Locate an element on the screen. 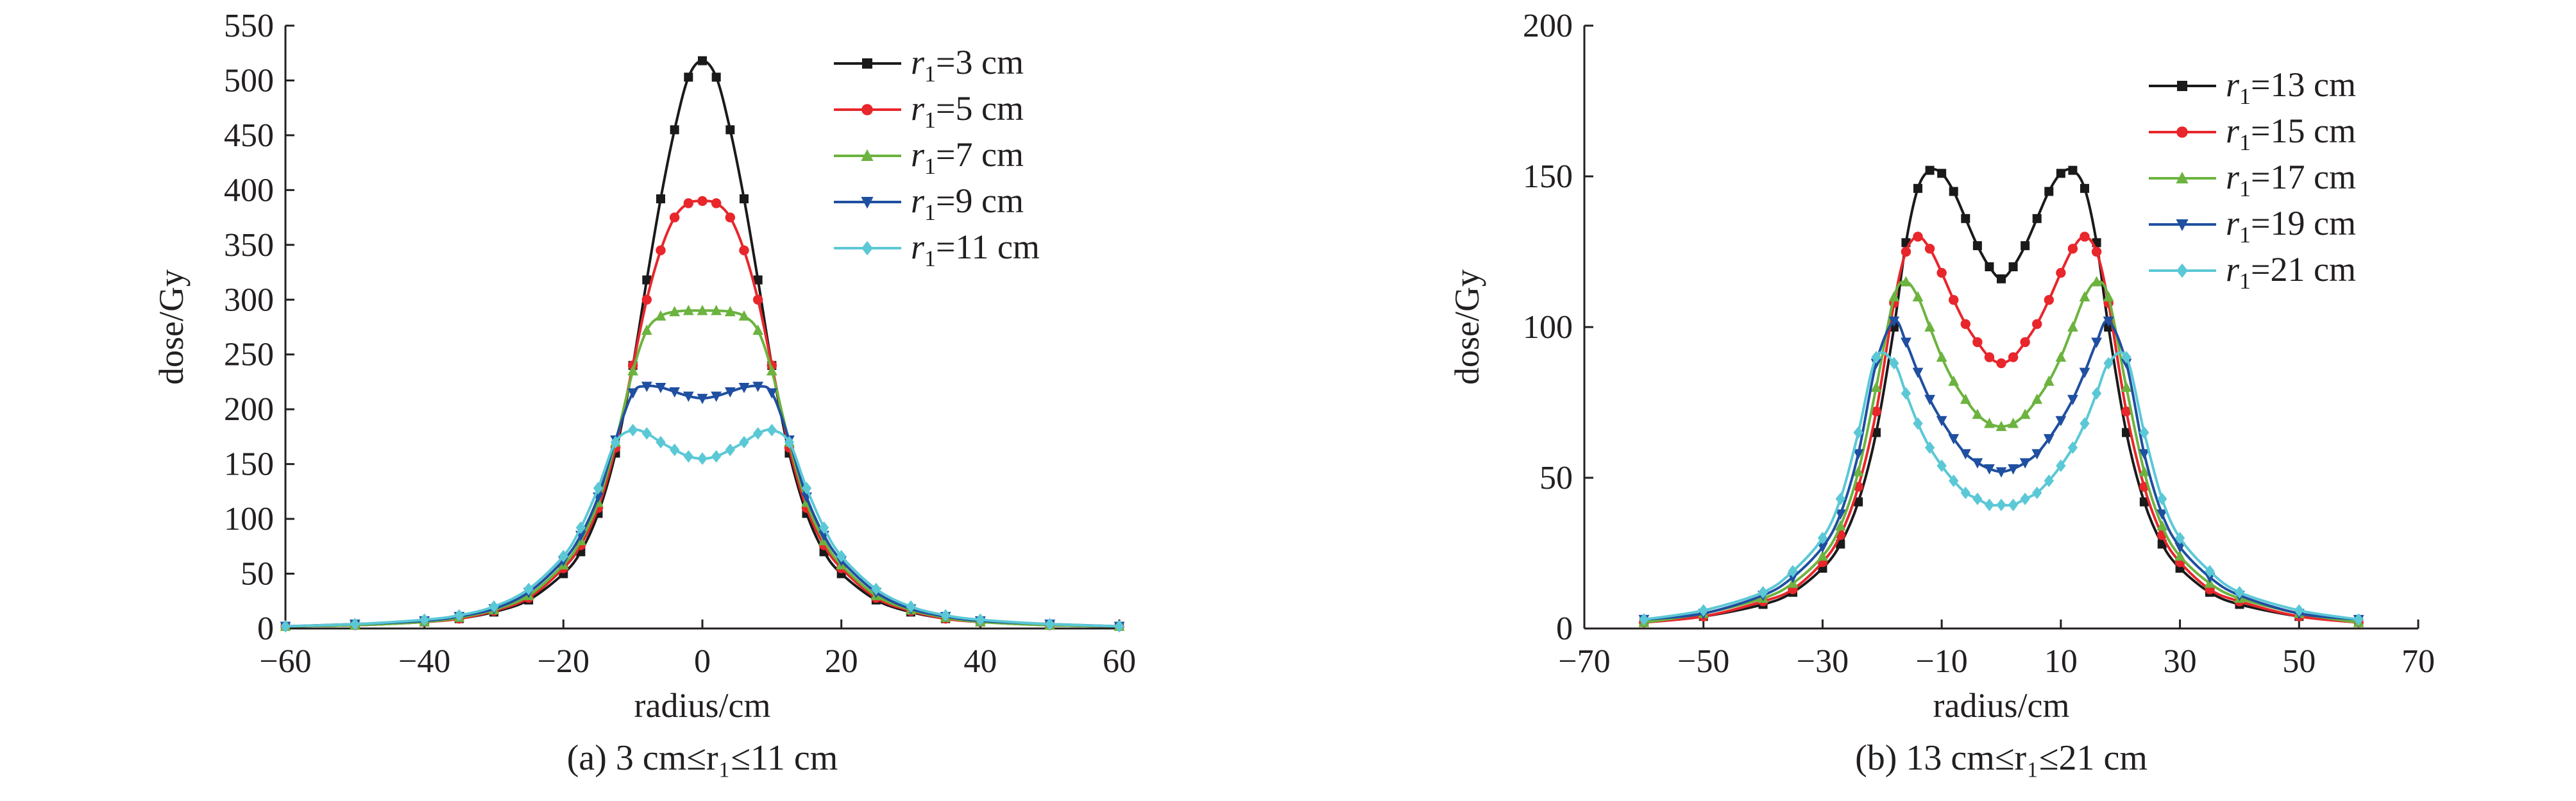 This screenshot has width=2576, height=801. x-tick-label: −60 is located at coordinates (285, 661).